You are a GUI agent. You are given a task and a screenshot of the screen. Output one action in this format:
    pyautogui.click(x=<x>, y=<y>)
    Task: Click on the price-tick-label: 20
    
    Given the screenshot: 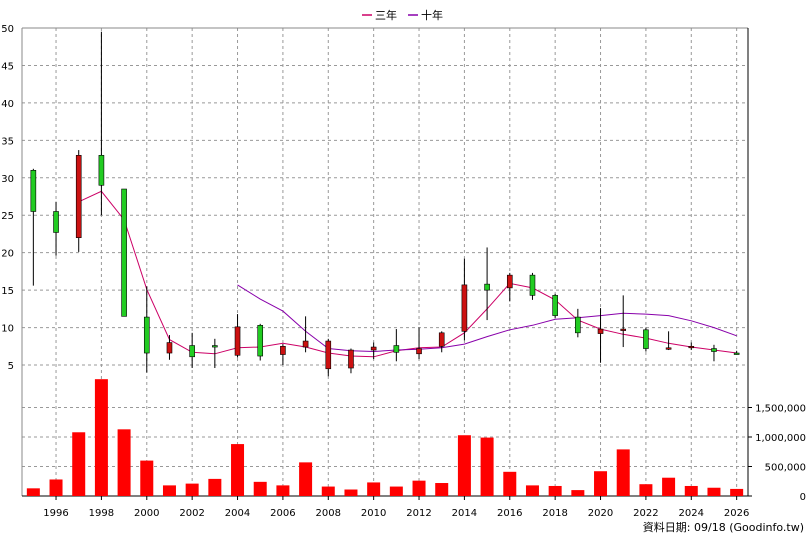 What is the action you would take?
    pyautogui.click(x=7, y=254)
    